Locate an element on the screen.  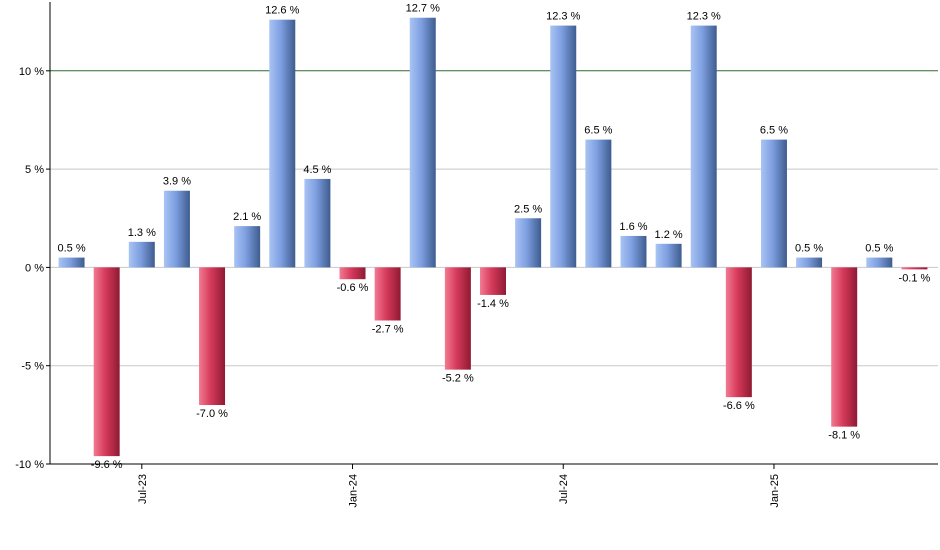
bar-value-label: -7.0 % is located at coordinates (212, 414).